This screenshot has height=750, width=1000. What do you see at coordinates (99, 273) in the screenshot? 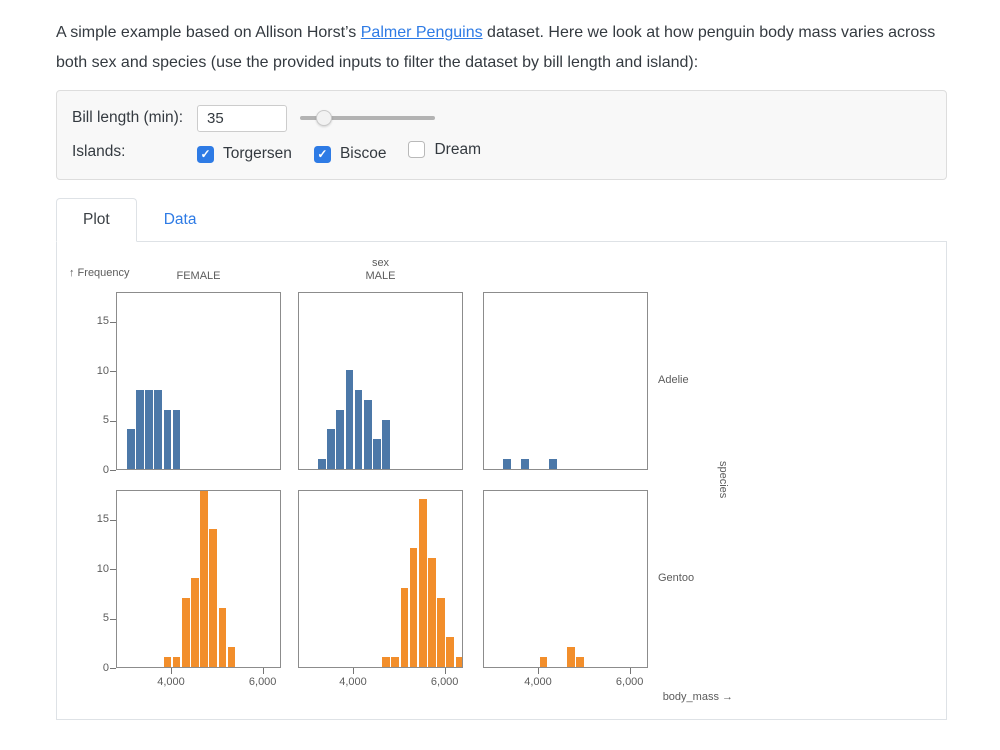
I see `y-axis-label: ↑ Frequency` at bounding box center [99, 273].